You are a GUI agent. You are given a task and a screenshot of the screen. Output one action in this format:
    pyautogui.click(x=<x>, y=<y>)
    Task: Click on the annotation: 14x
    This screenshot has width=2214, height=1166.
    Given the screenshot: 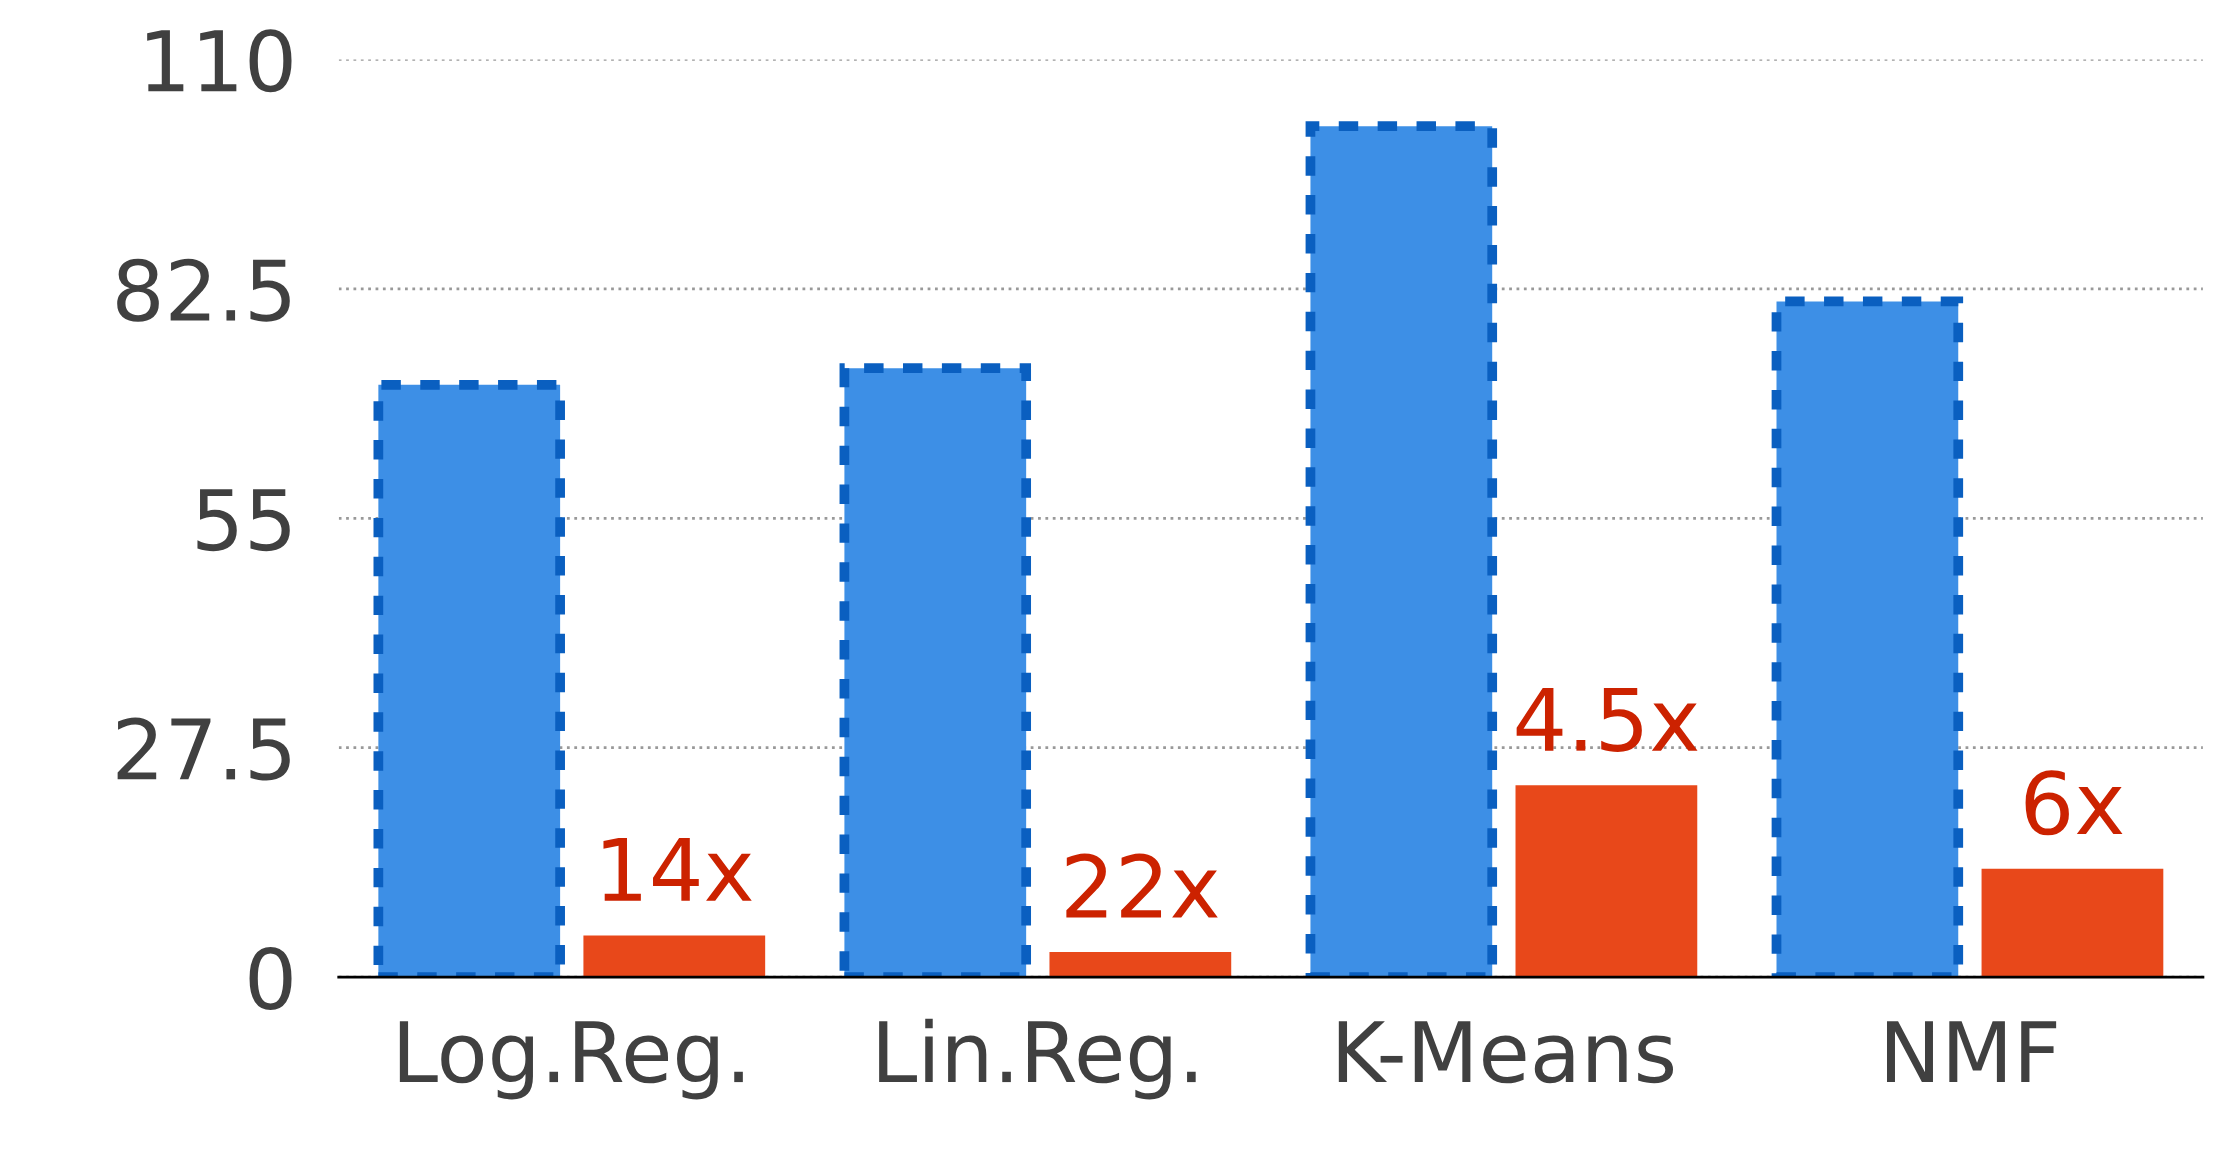 What is the action you would take?
    pyautogui.click(x=677, y=869)
    